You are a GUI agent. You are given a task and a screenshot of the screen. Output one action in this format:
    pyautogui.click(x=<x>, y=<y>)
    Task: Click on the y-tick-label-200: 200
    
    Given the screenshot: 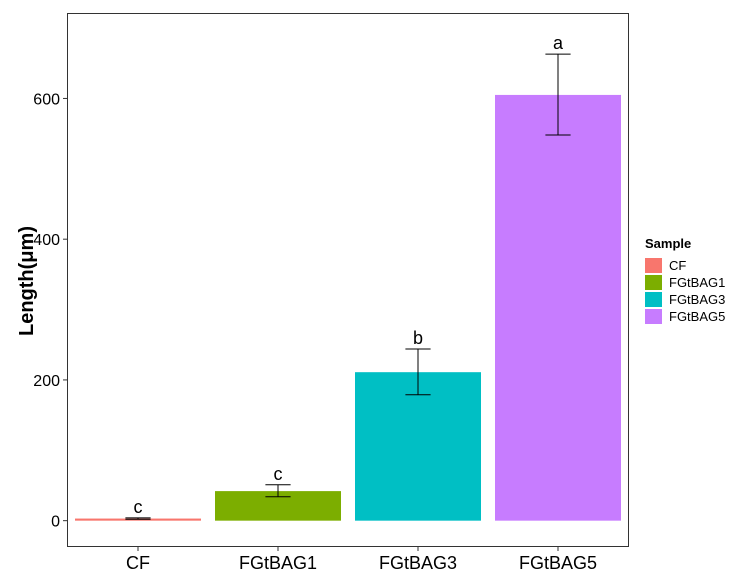 What is the action you would take?
    pyautogui.click(x=46, y=381)
    